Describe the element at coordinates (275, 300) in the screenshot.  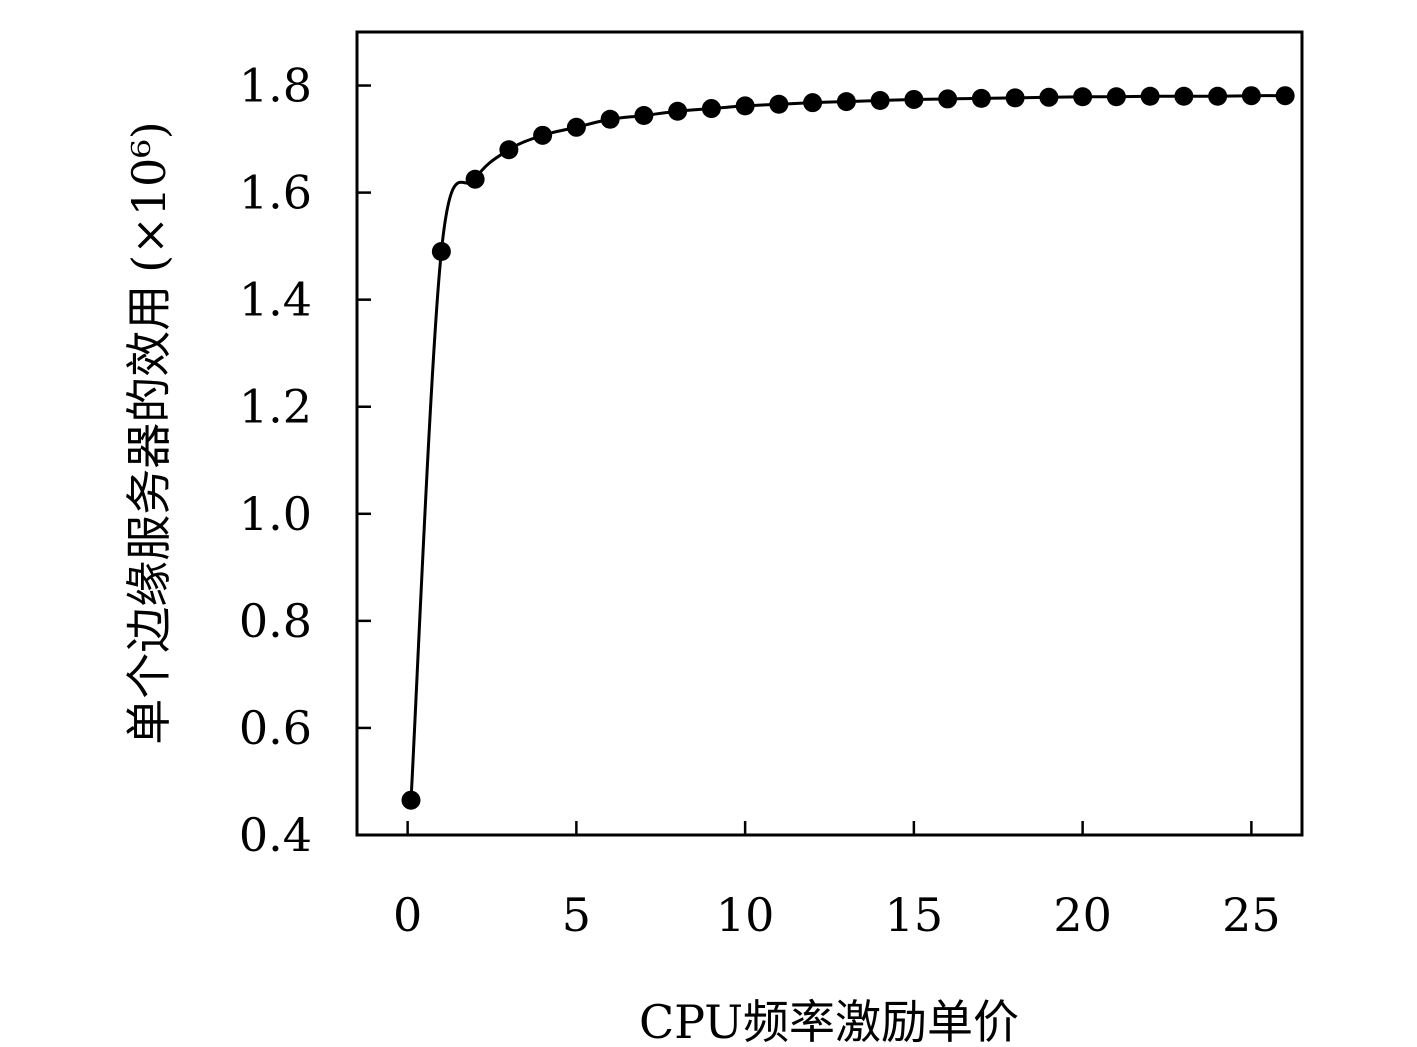
I see `y-tick-label: 1.4` at that location.